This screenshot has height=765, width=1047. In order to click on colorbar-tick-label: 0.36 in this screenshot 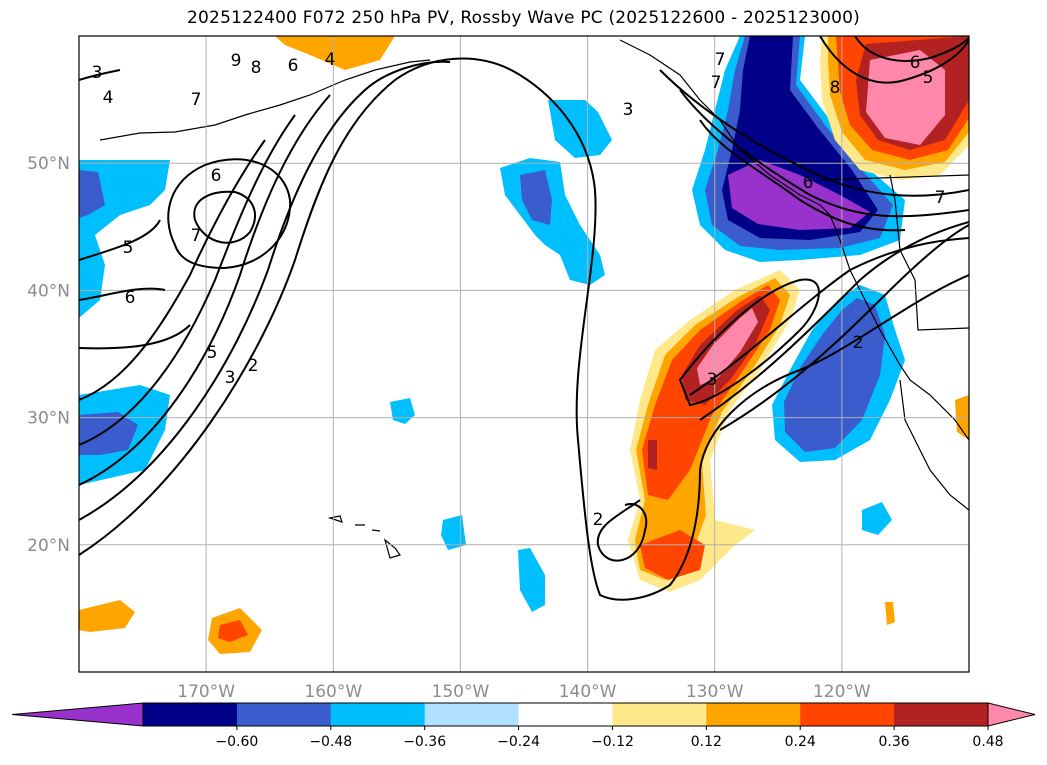, I will do `click(894, 742)`.